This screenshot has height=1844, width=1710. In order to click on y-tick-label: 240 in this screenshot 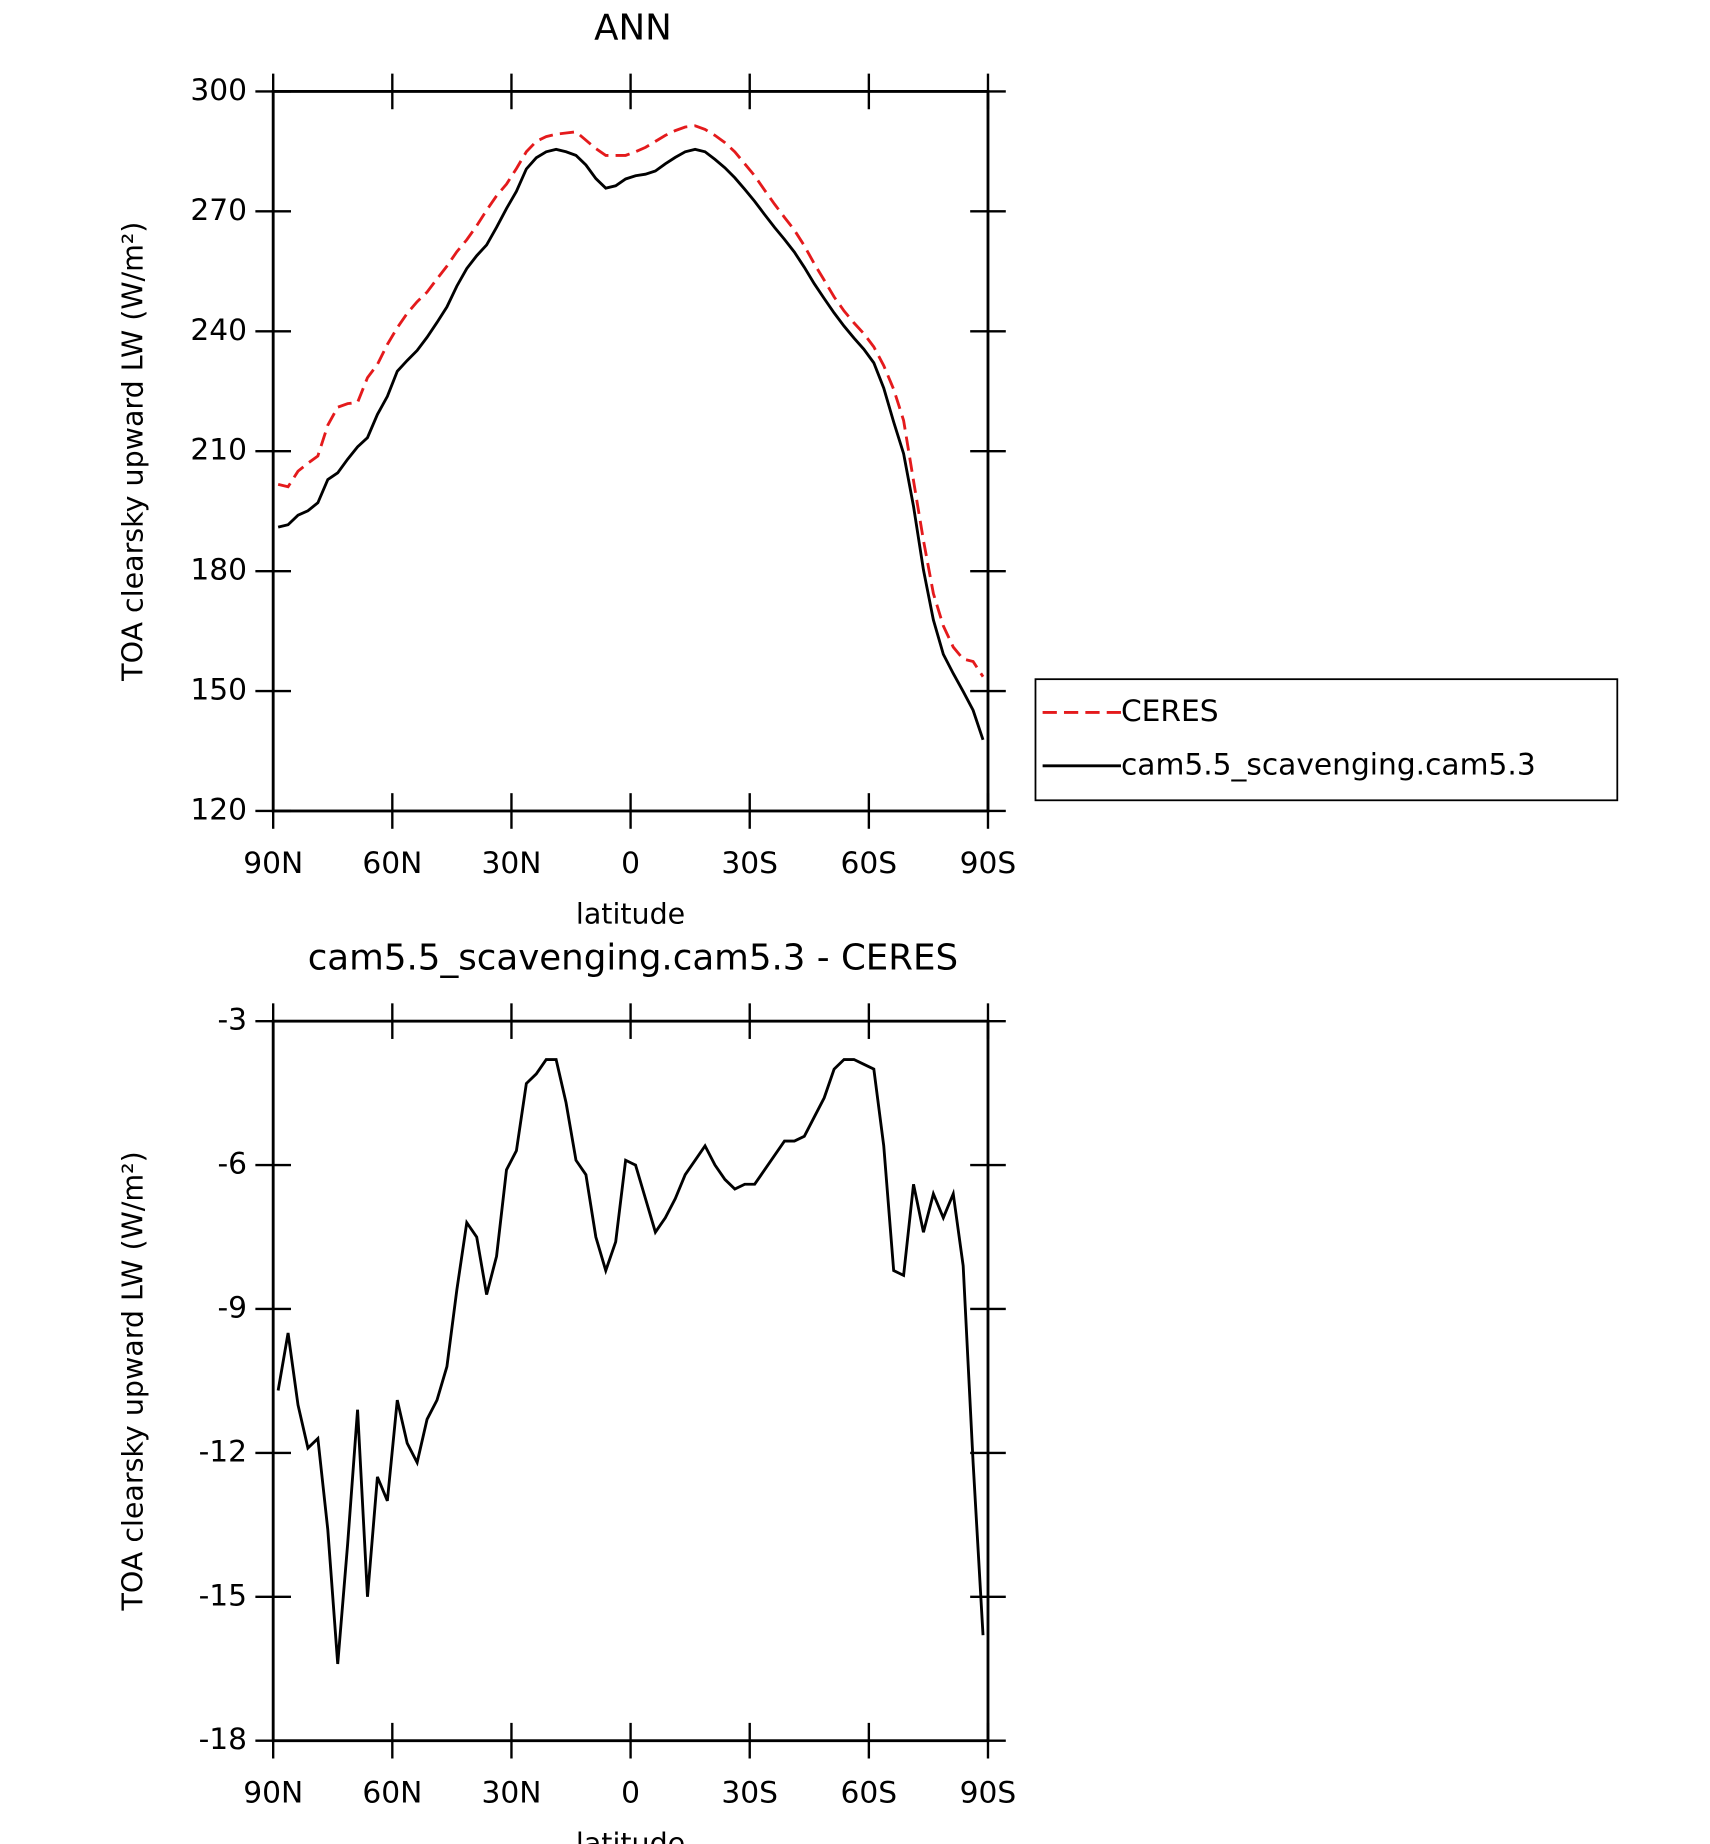, I will do `click(218, 329)`.